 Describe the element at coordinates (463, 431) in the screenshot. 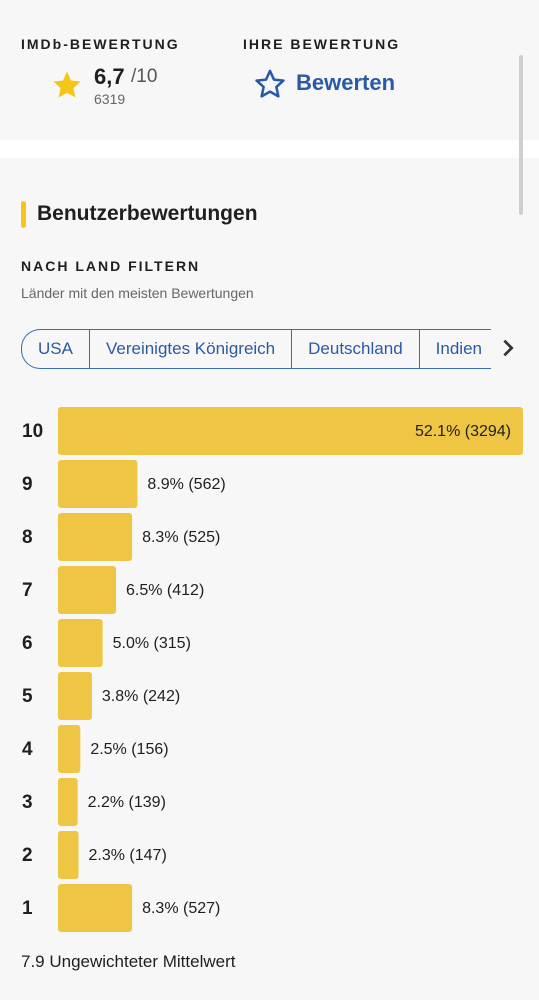

I see `value-label: 52.1% (3294)` at that location.